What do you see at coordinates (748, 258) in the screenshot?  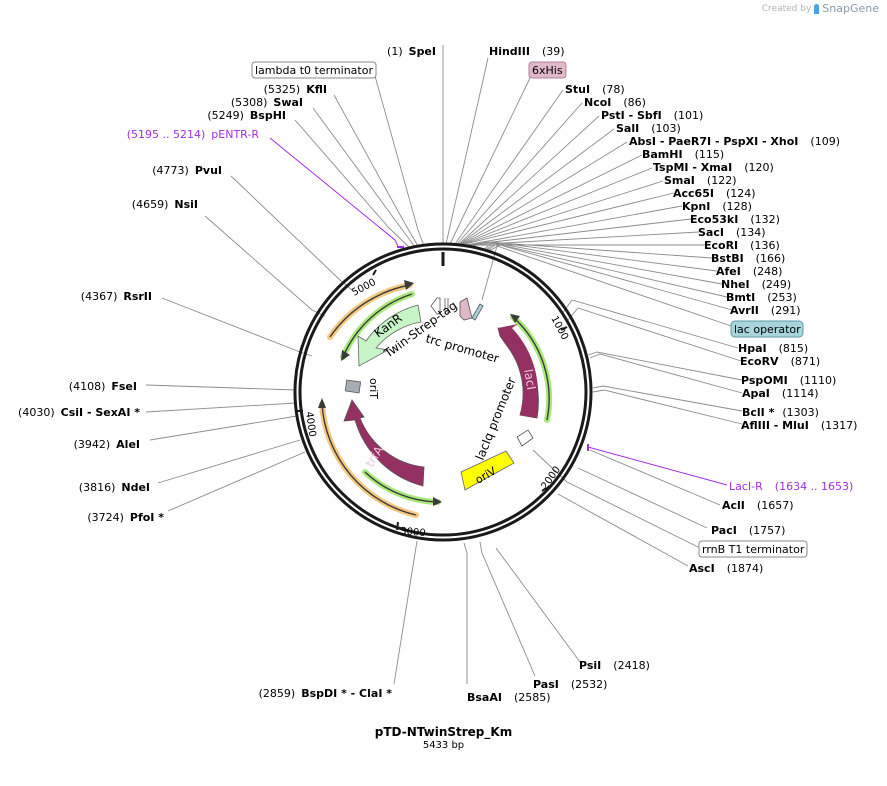 I see `site-label: BstBI (166)` at bounding box center [748, 258].